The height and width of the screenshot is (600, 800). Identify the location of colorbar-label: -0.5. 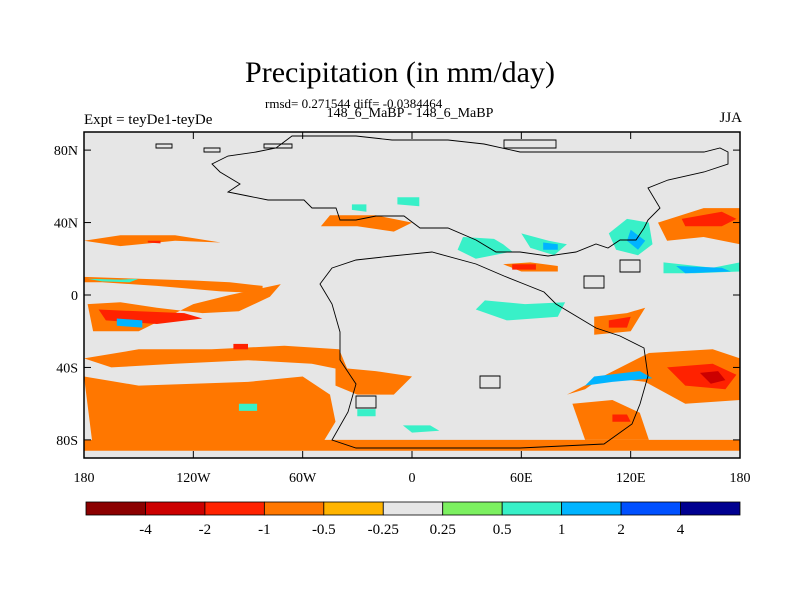
(324, 530).